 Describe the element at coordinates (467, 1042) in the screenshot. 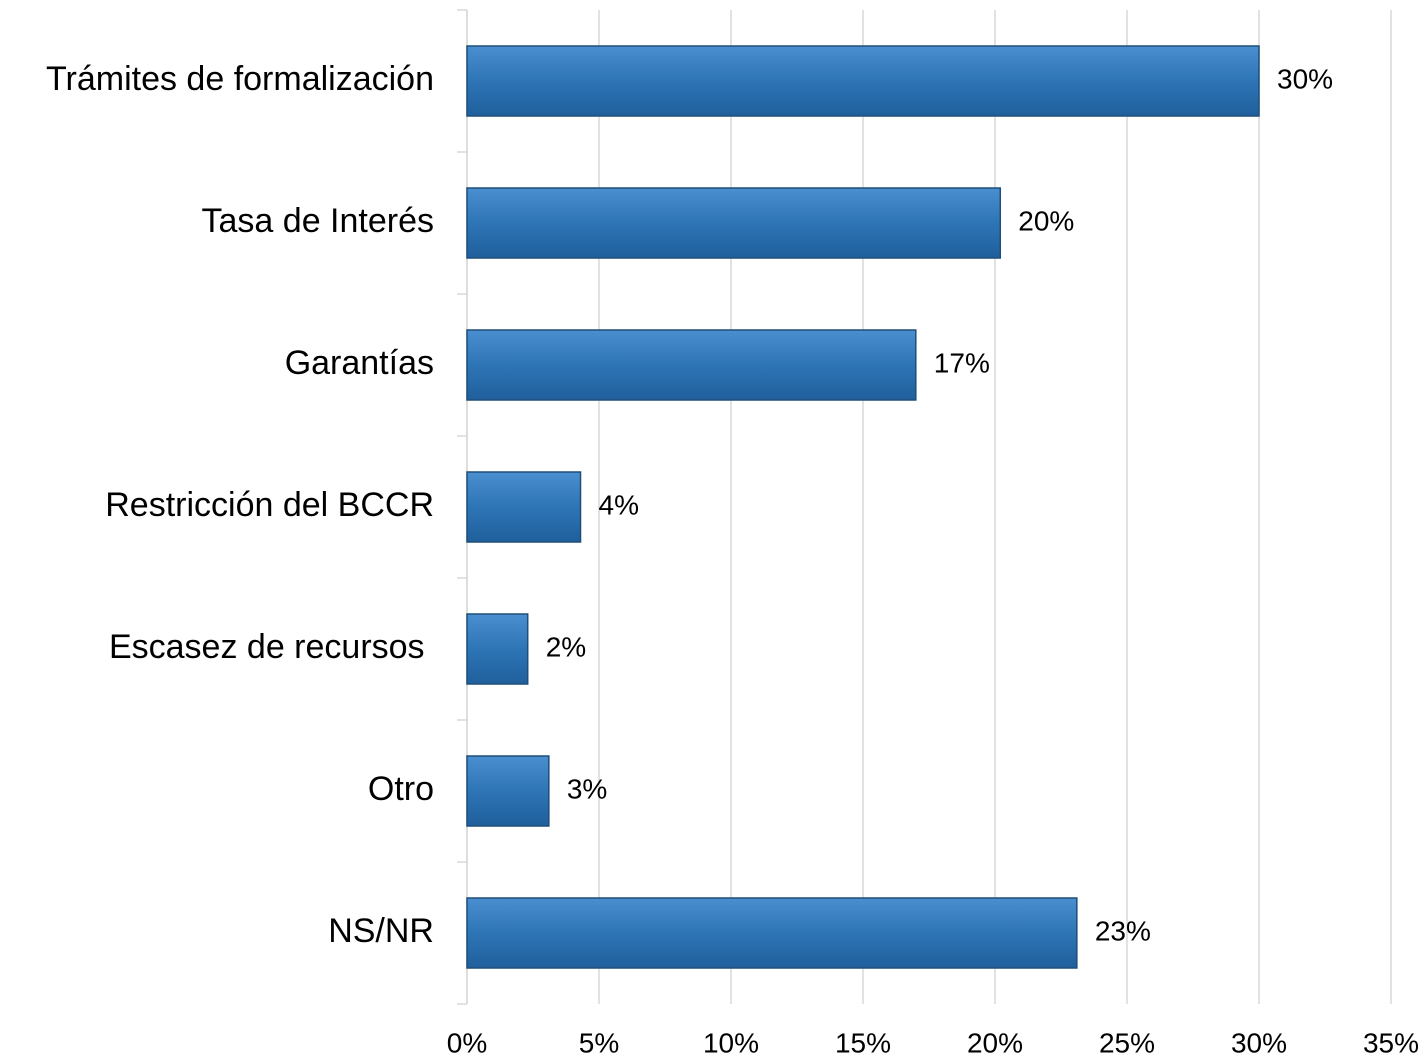

I see `x-tick-label: 0%` at that location.